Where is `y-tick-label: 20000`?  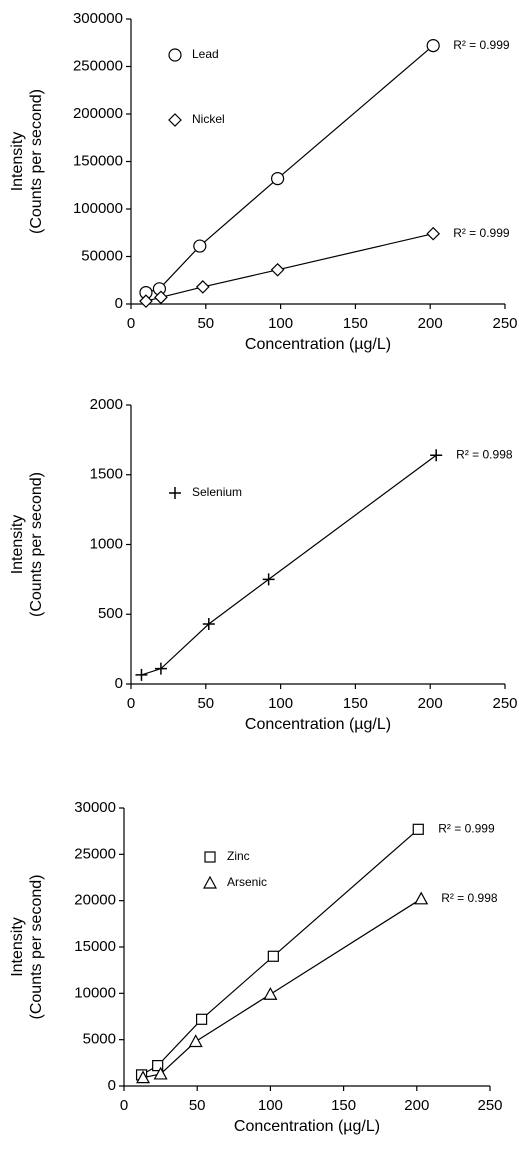 y-tick-label: 20000 is located at coordinates (95, 900).